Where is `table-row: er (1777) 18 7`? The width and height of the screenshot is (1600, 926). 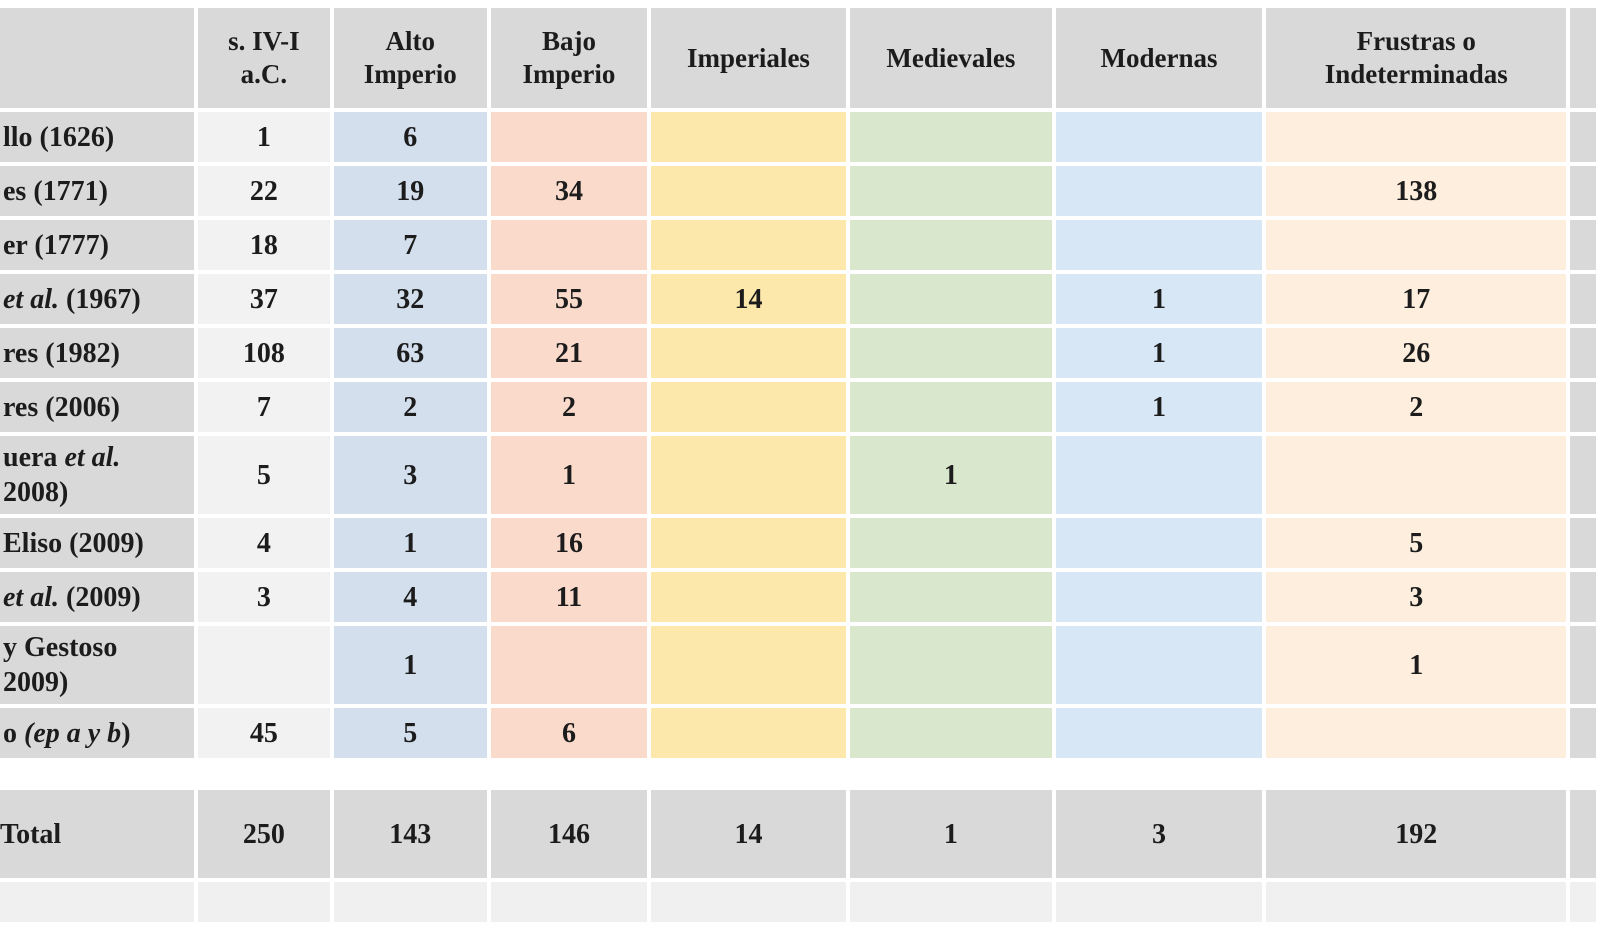
table-row: er (1777) 18 7 is located at coordinates (798, 245).